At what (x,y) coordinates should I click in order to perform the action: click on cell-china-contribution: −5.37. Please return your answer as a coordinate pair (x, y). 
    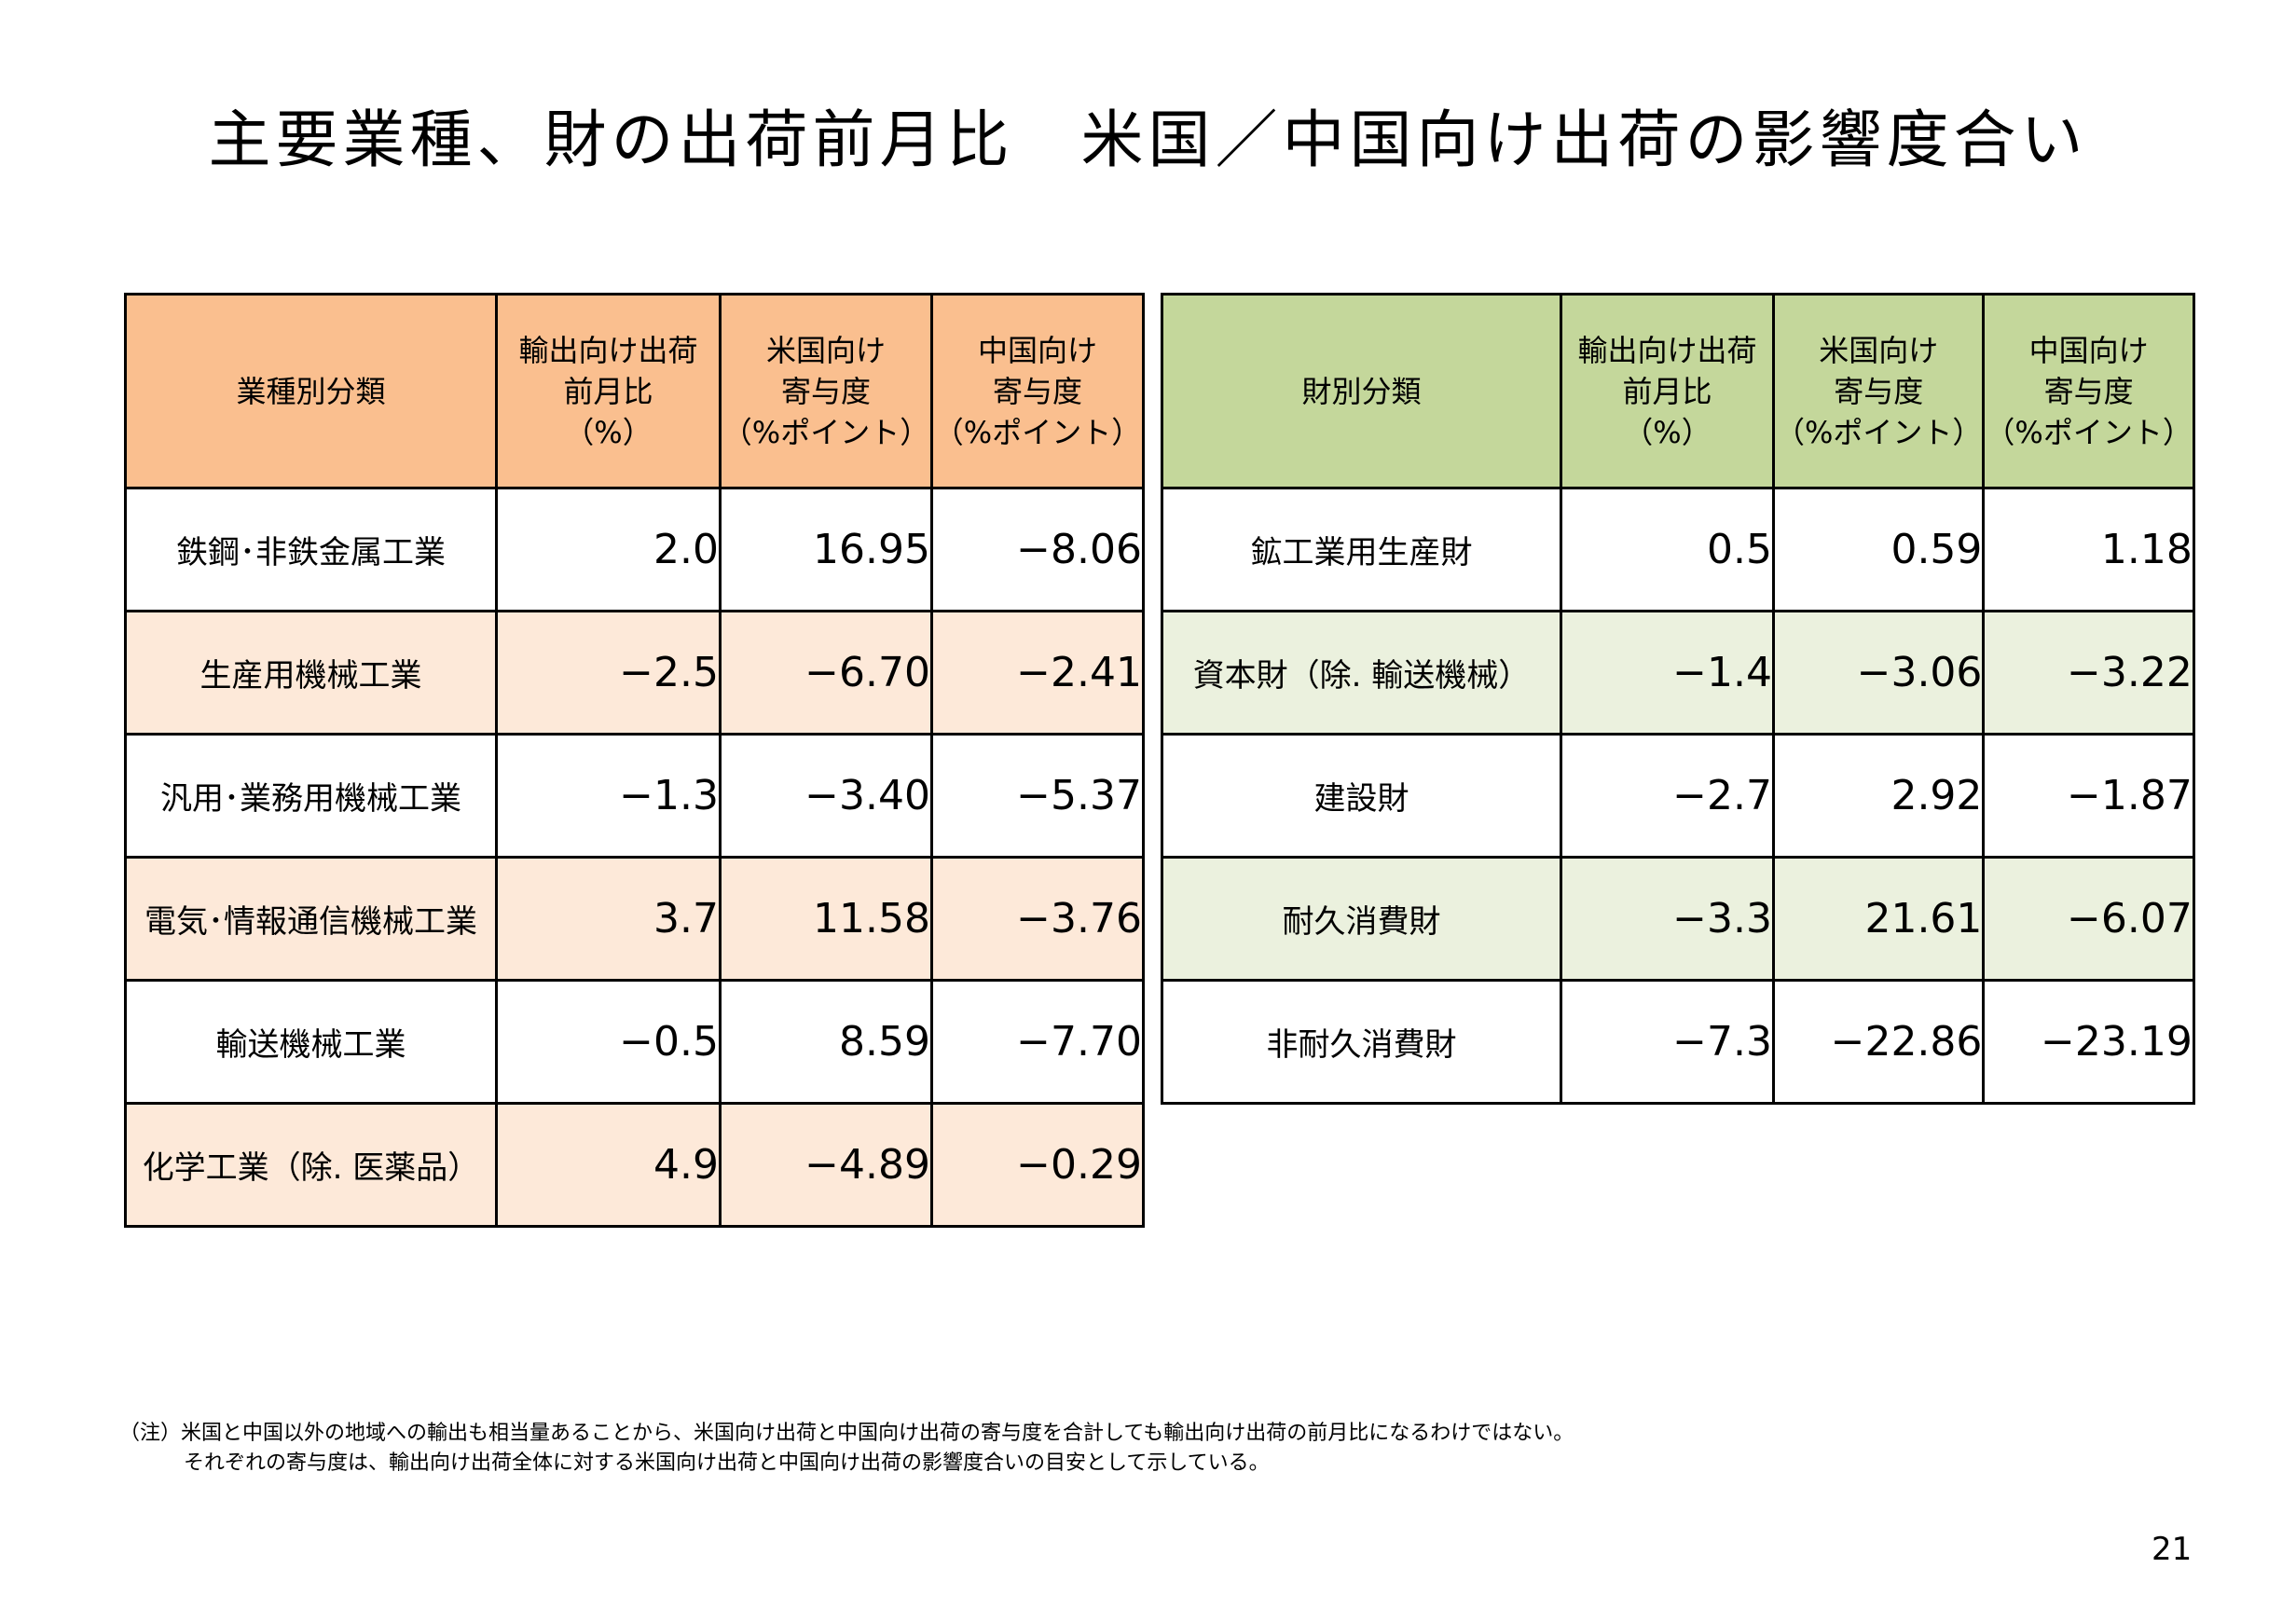
    Looking at the image, I should click on (1037, 796).